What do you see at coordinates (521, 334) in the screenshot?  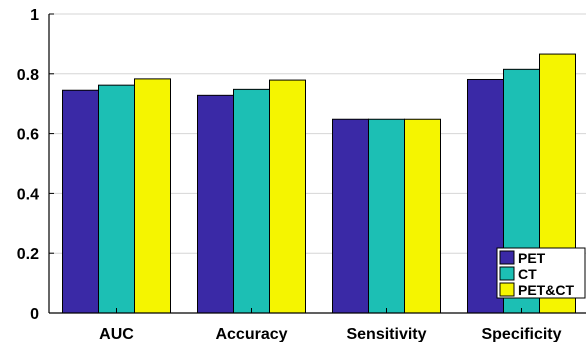 I see `x-tick-label-specificity: Specificity` at bounding box center [521, 334].